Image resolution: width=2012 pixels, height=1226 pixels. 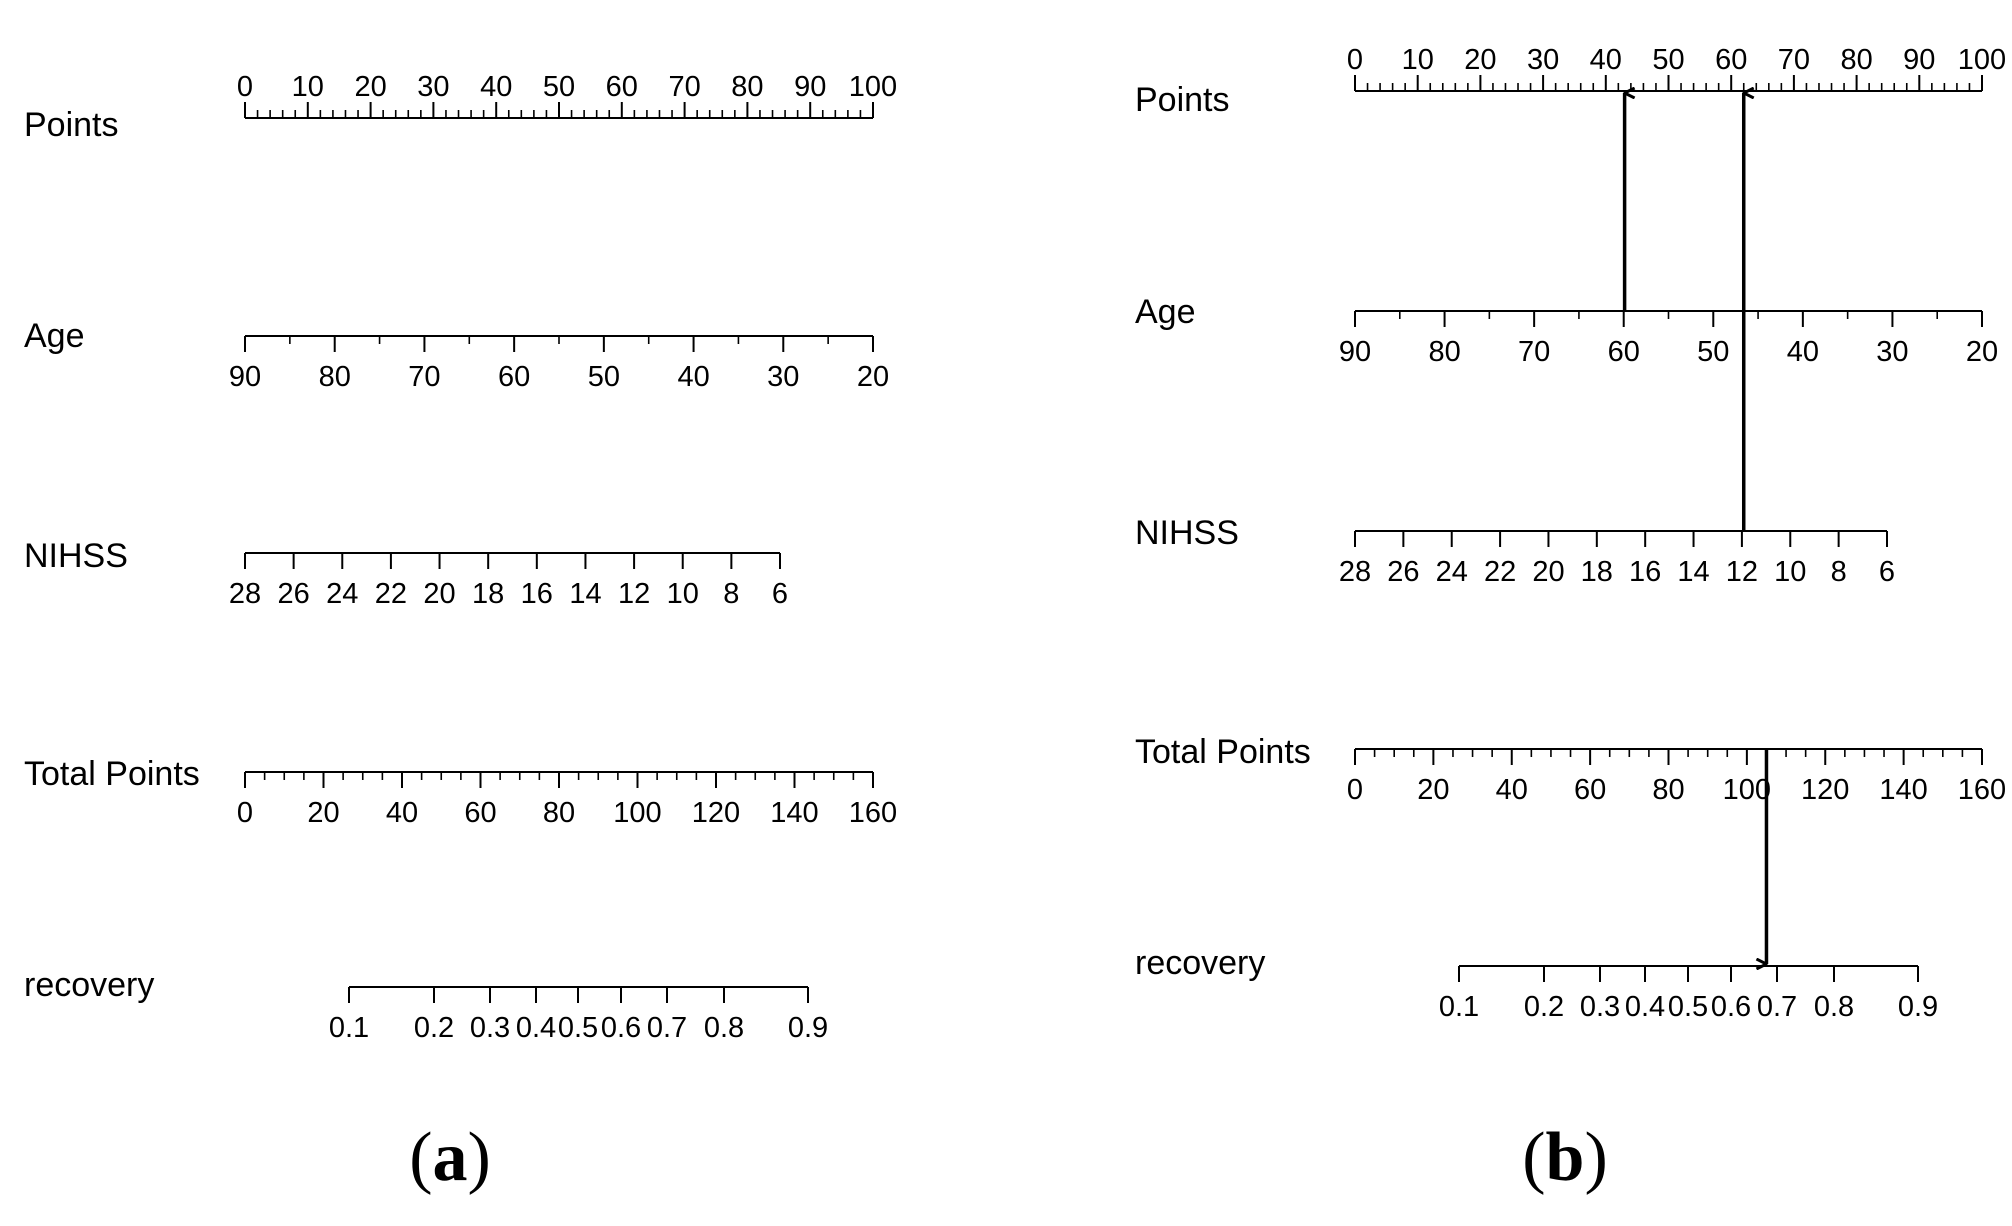 I want to click on tick-label: 30, so click(x=433, y=87).